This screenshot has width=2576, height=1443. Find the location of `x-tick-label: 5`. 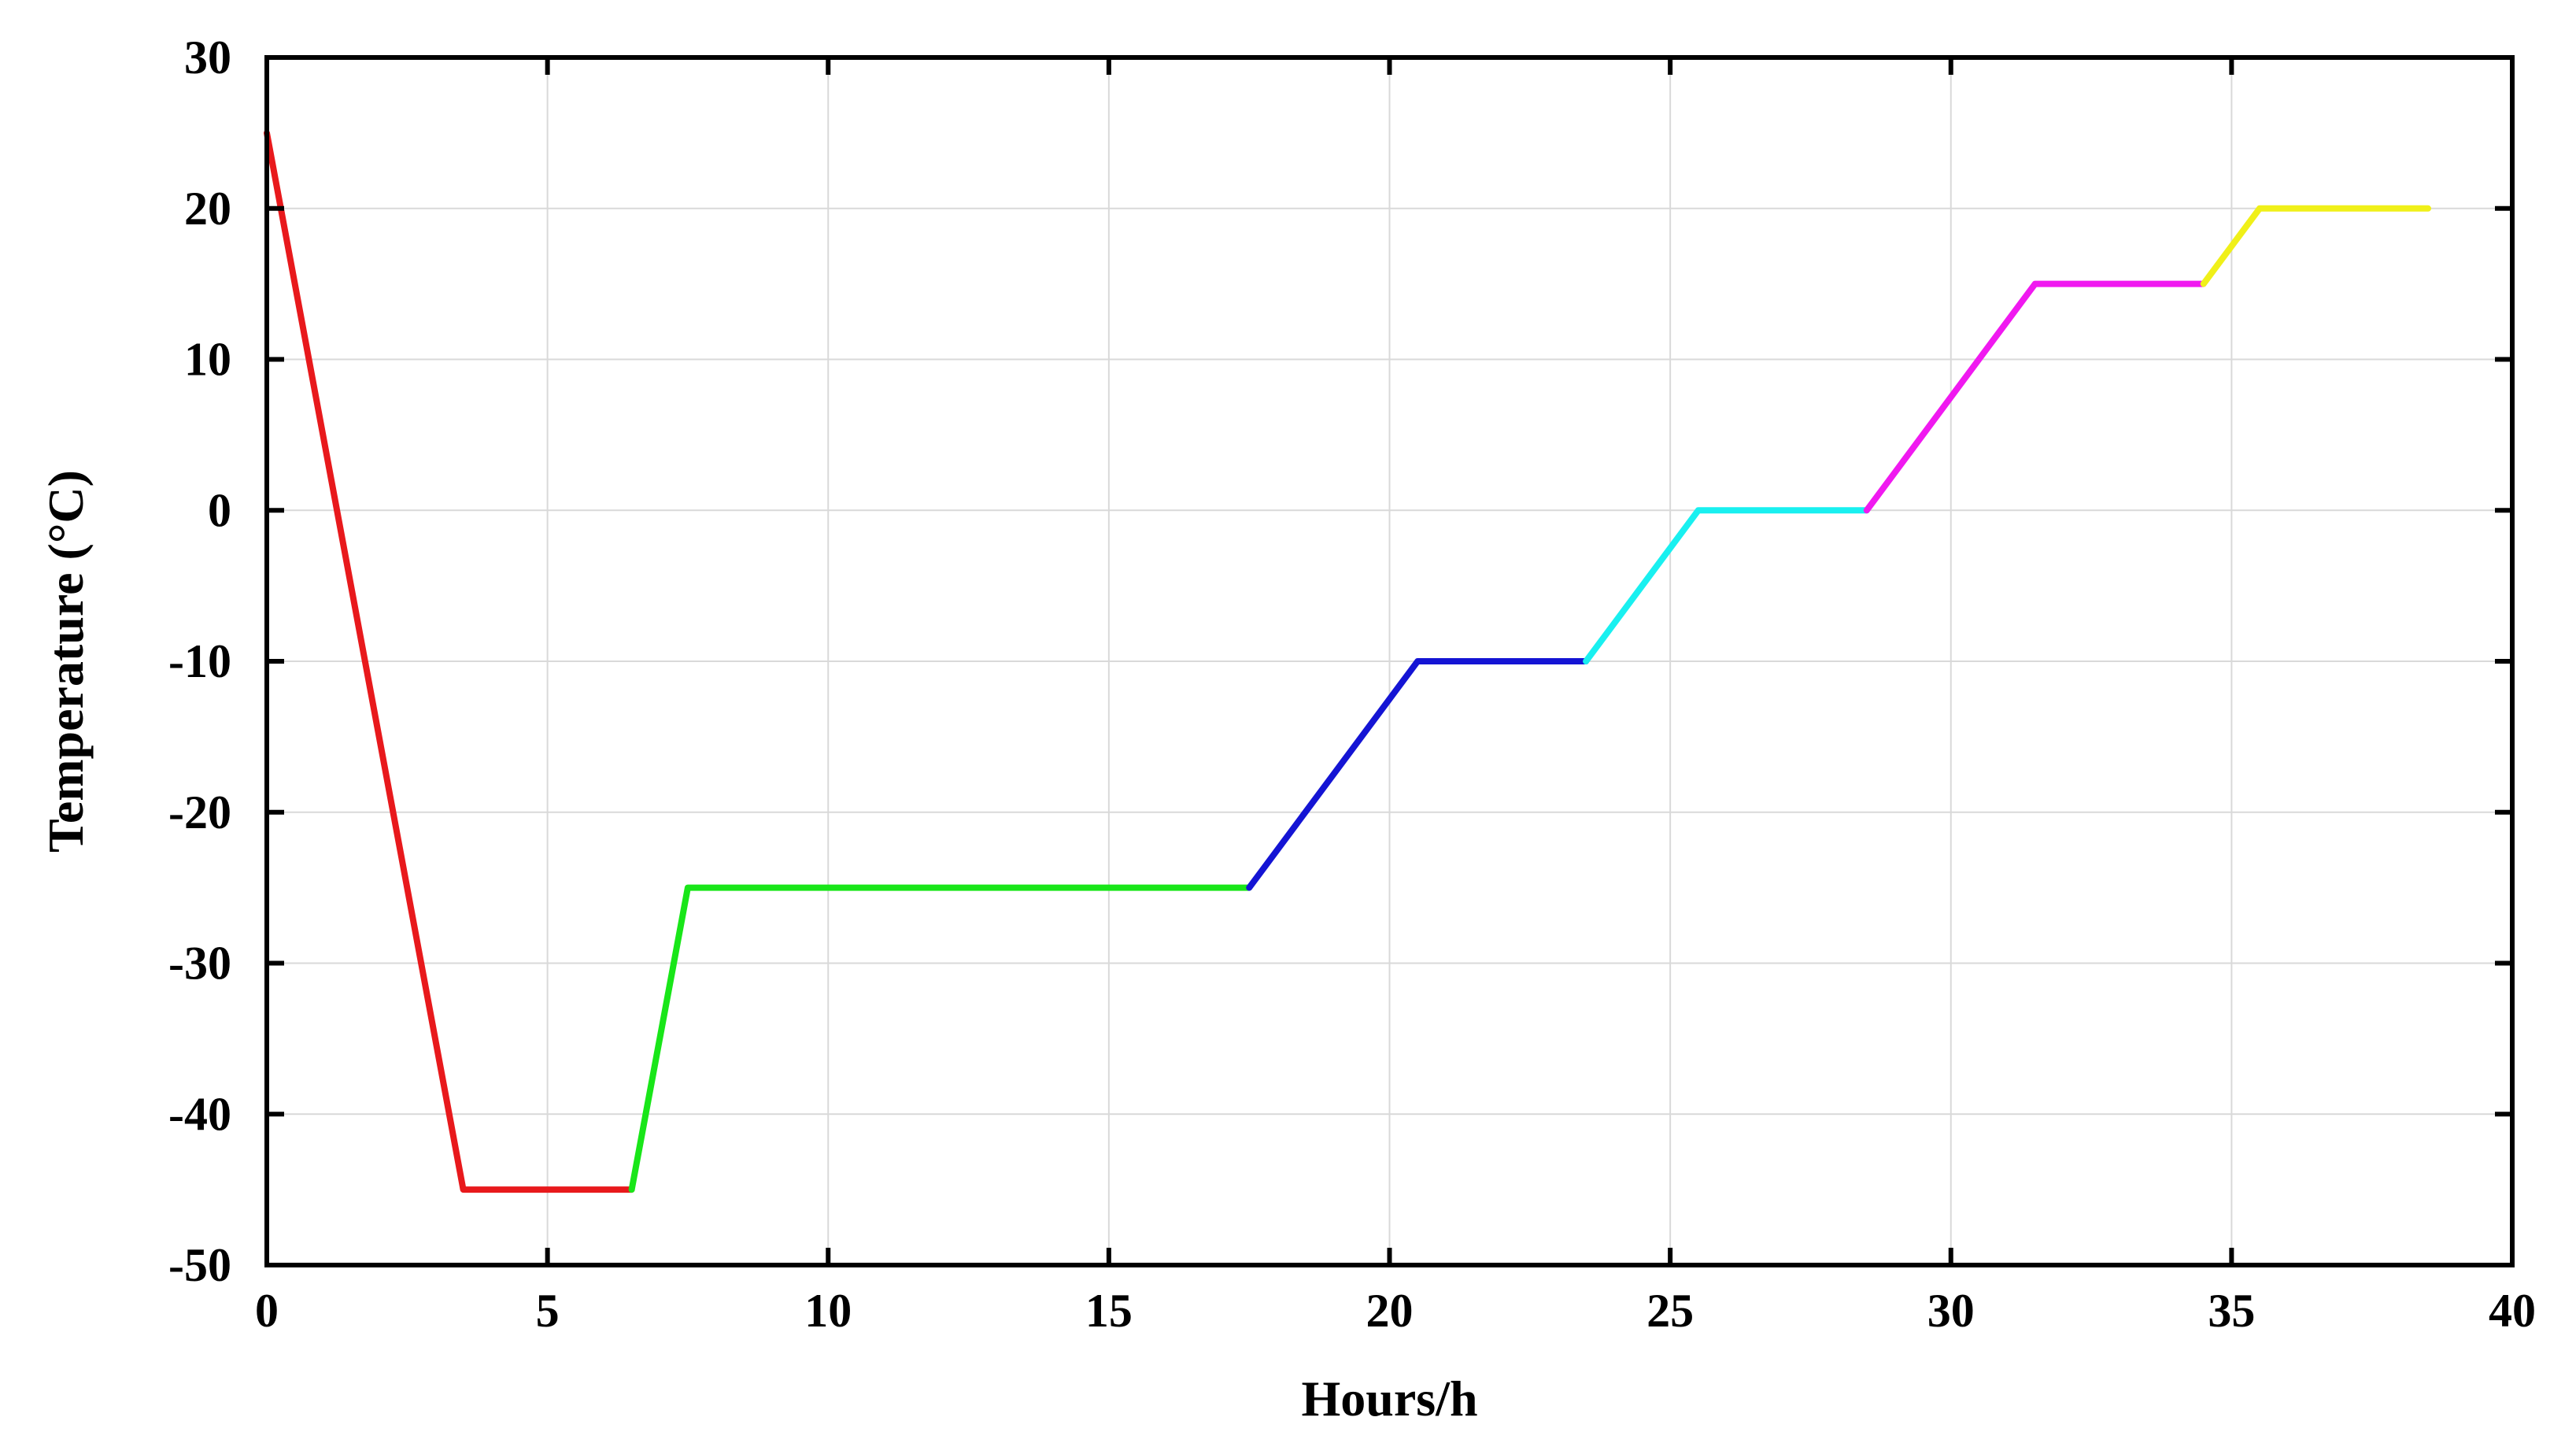

x-tick-label: 5 is located at coordinates (548, 1311).